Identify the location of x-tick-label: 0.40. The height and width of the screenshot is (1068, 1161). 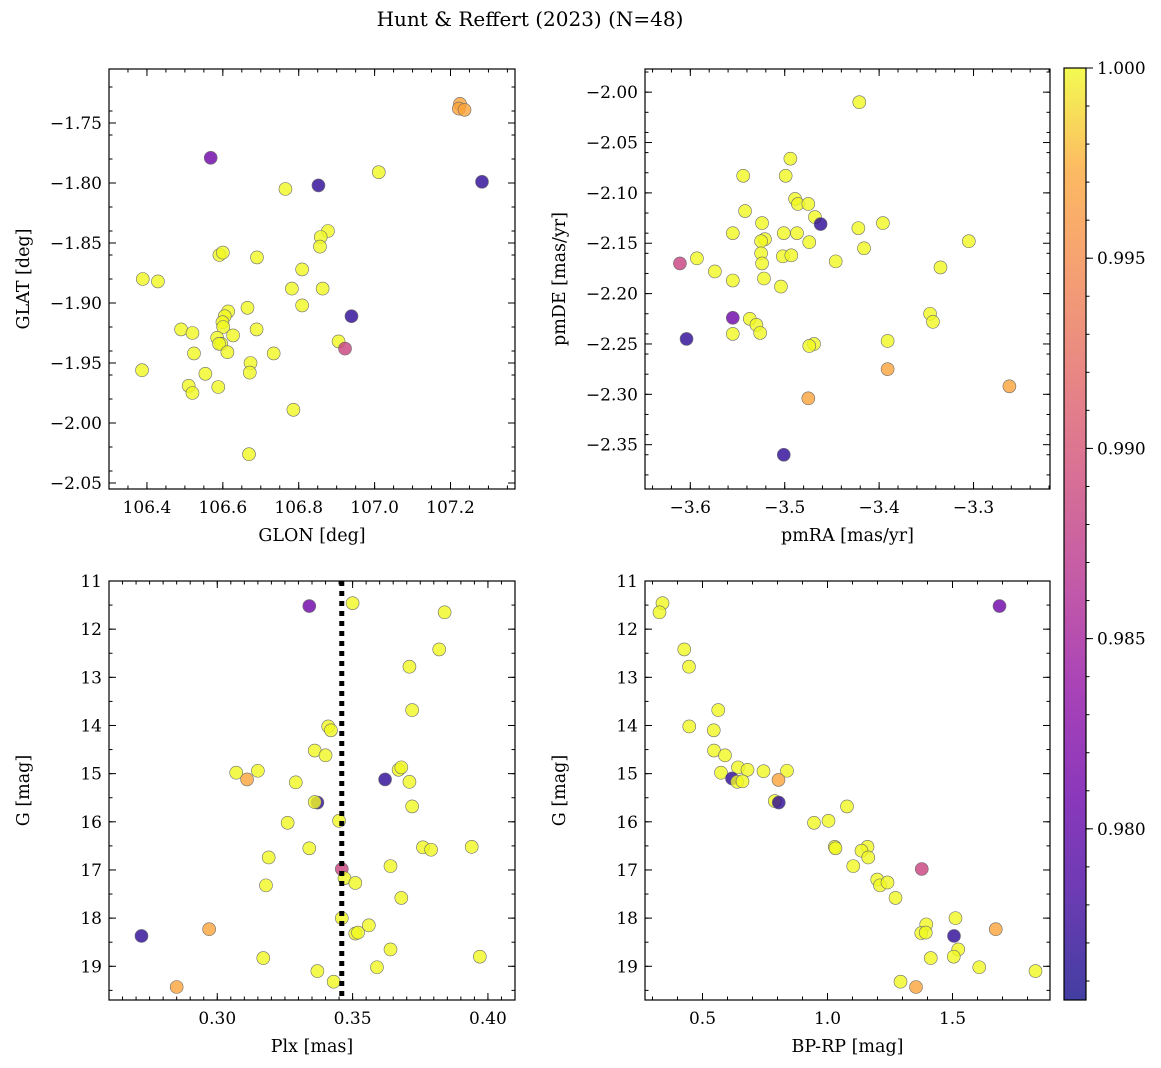
(488, 1019).